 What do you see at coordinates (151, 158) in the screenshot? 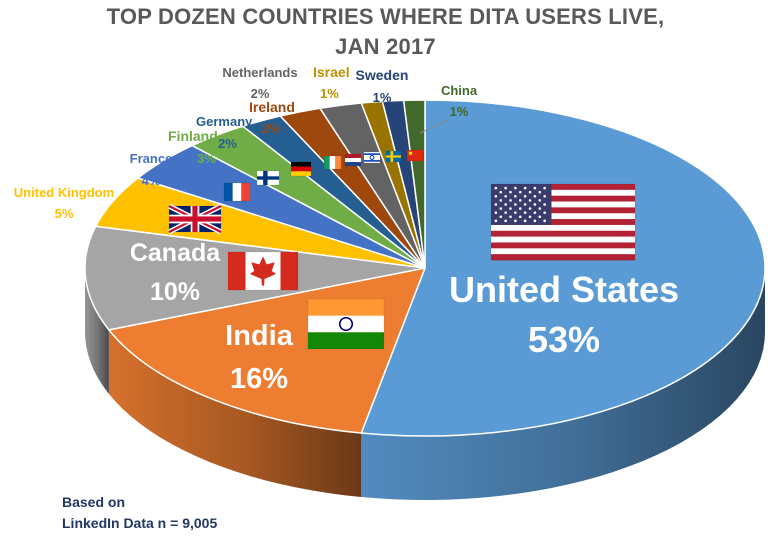
I see `slice-label-france: France` at bounding box center [151, 158].